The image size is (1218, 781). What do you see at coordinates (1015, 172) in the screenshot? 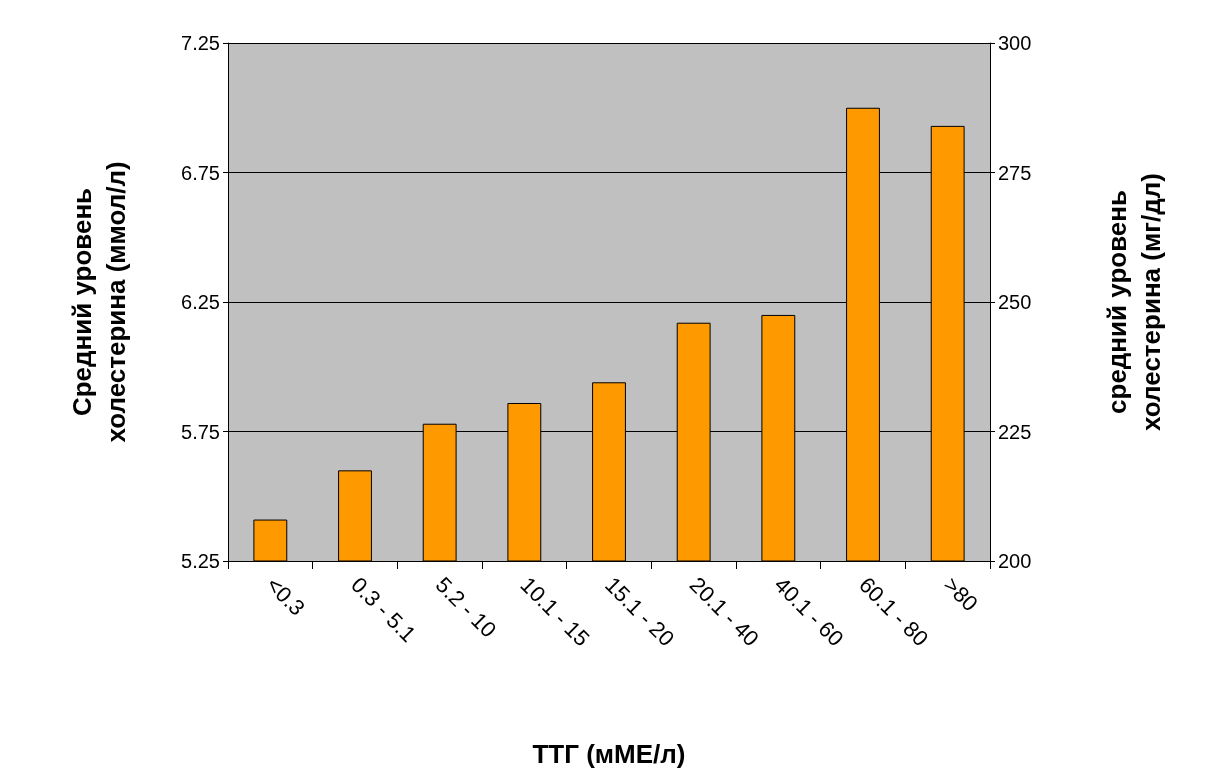
I see `y2-tick-label: 275` at bounding box center [1015, 172].